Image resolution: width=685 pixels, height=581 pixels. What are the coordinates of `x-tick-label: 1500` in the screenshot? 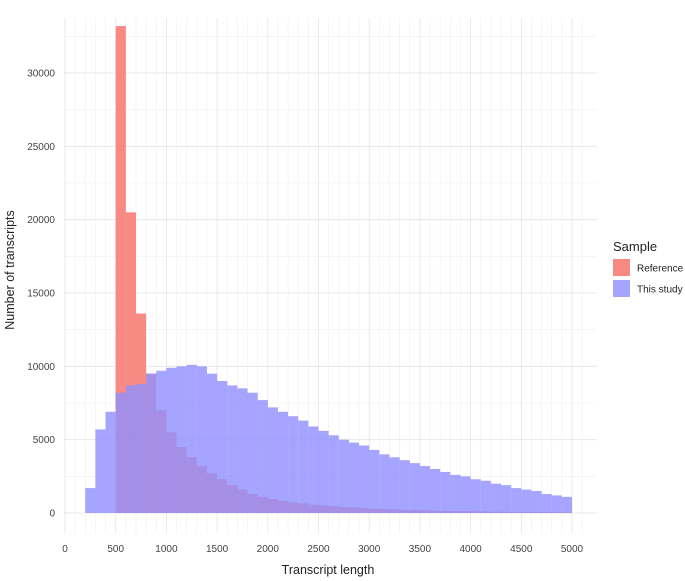 It's located at (217, 549).